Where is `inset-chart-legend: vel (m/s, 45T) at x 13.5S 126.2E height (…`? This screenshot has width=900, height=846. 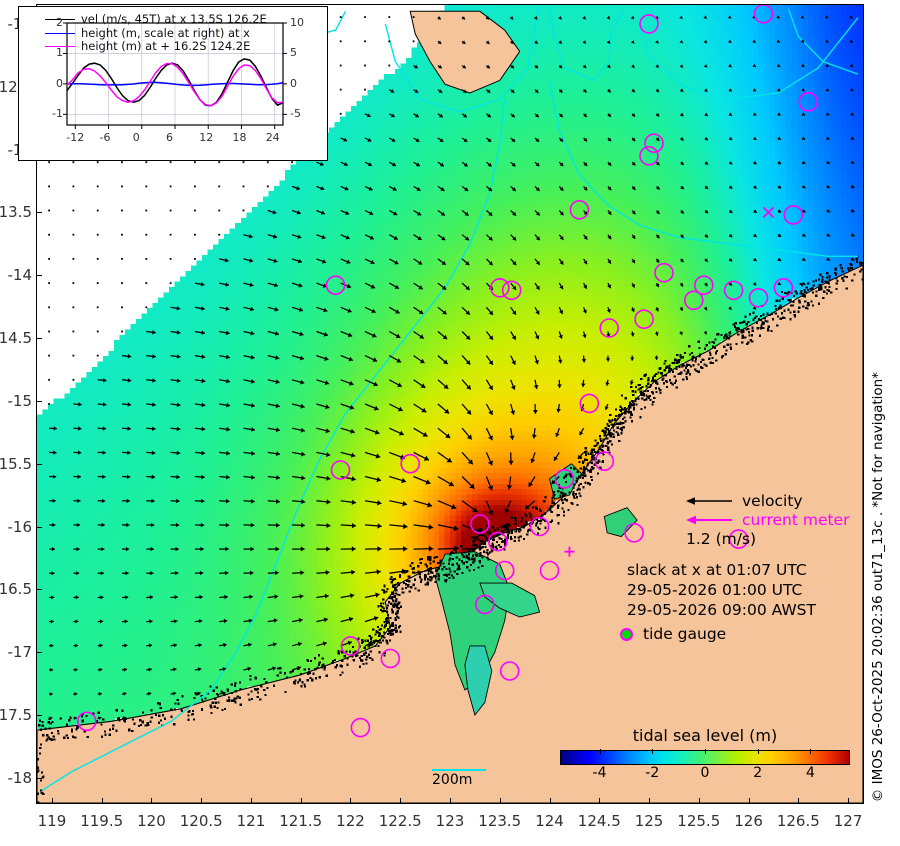 inset-chart-legend: vel (m/s, 45T) at x 13.5S 126.2E height (… is located at coordinates (156, 33).